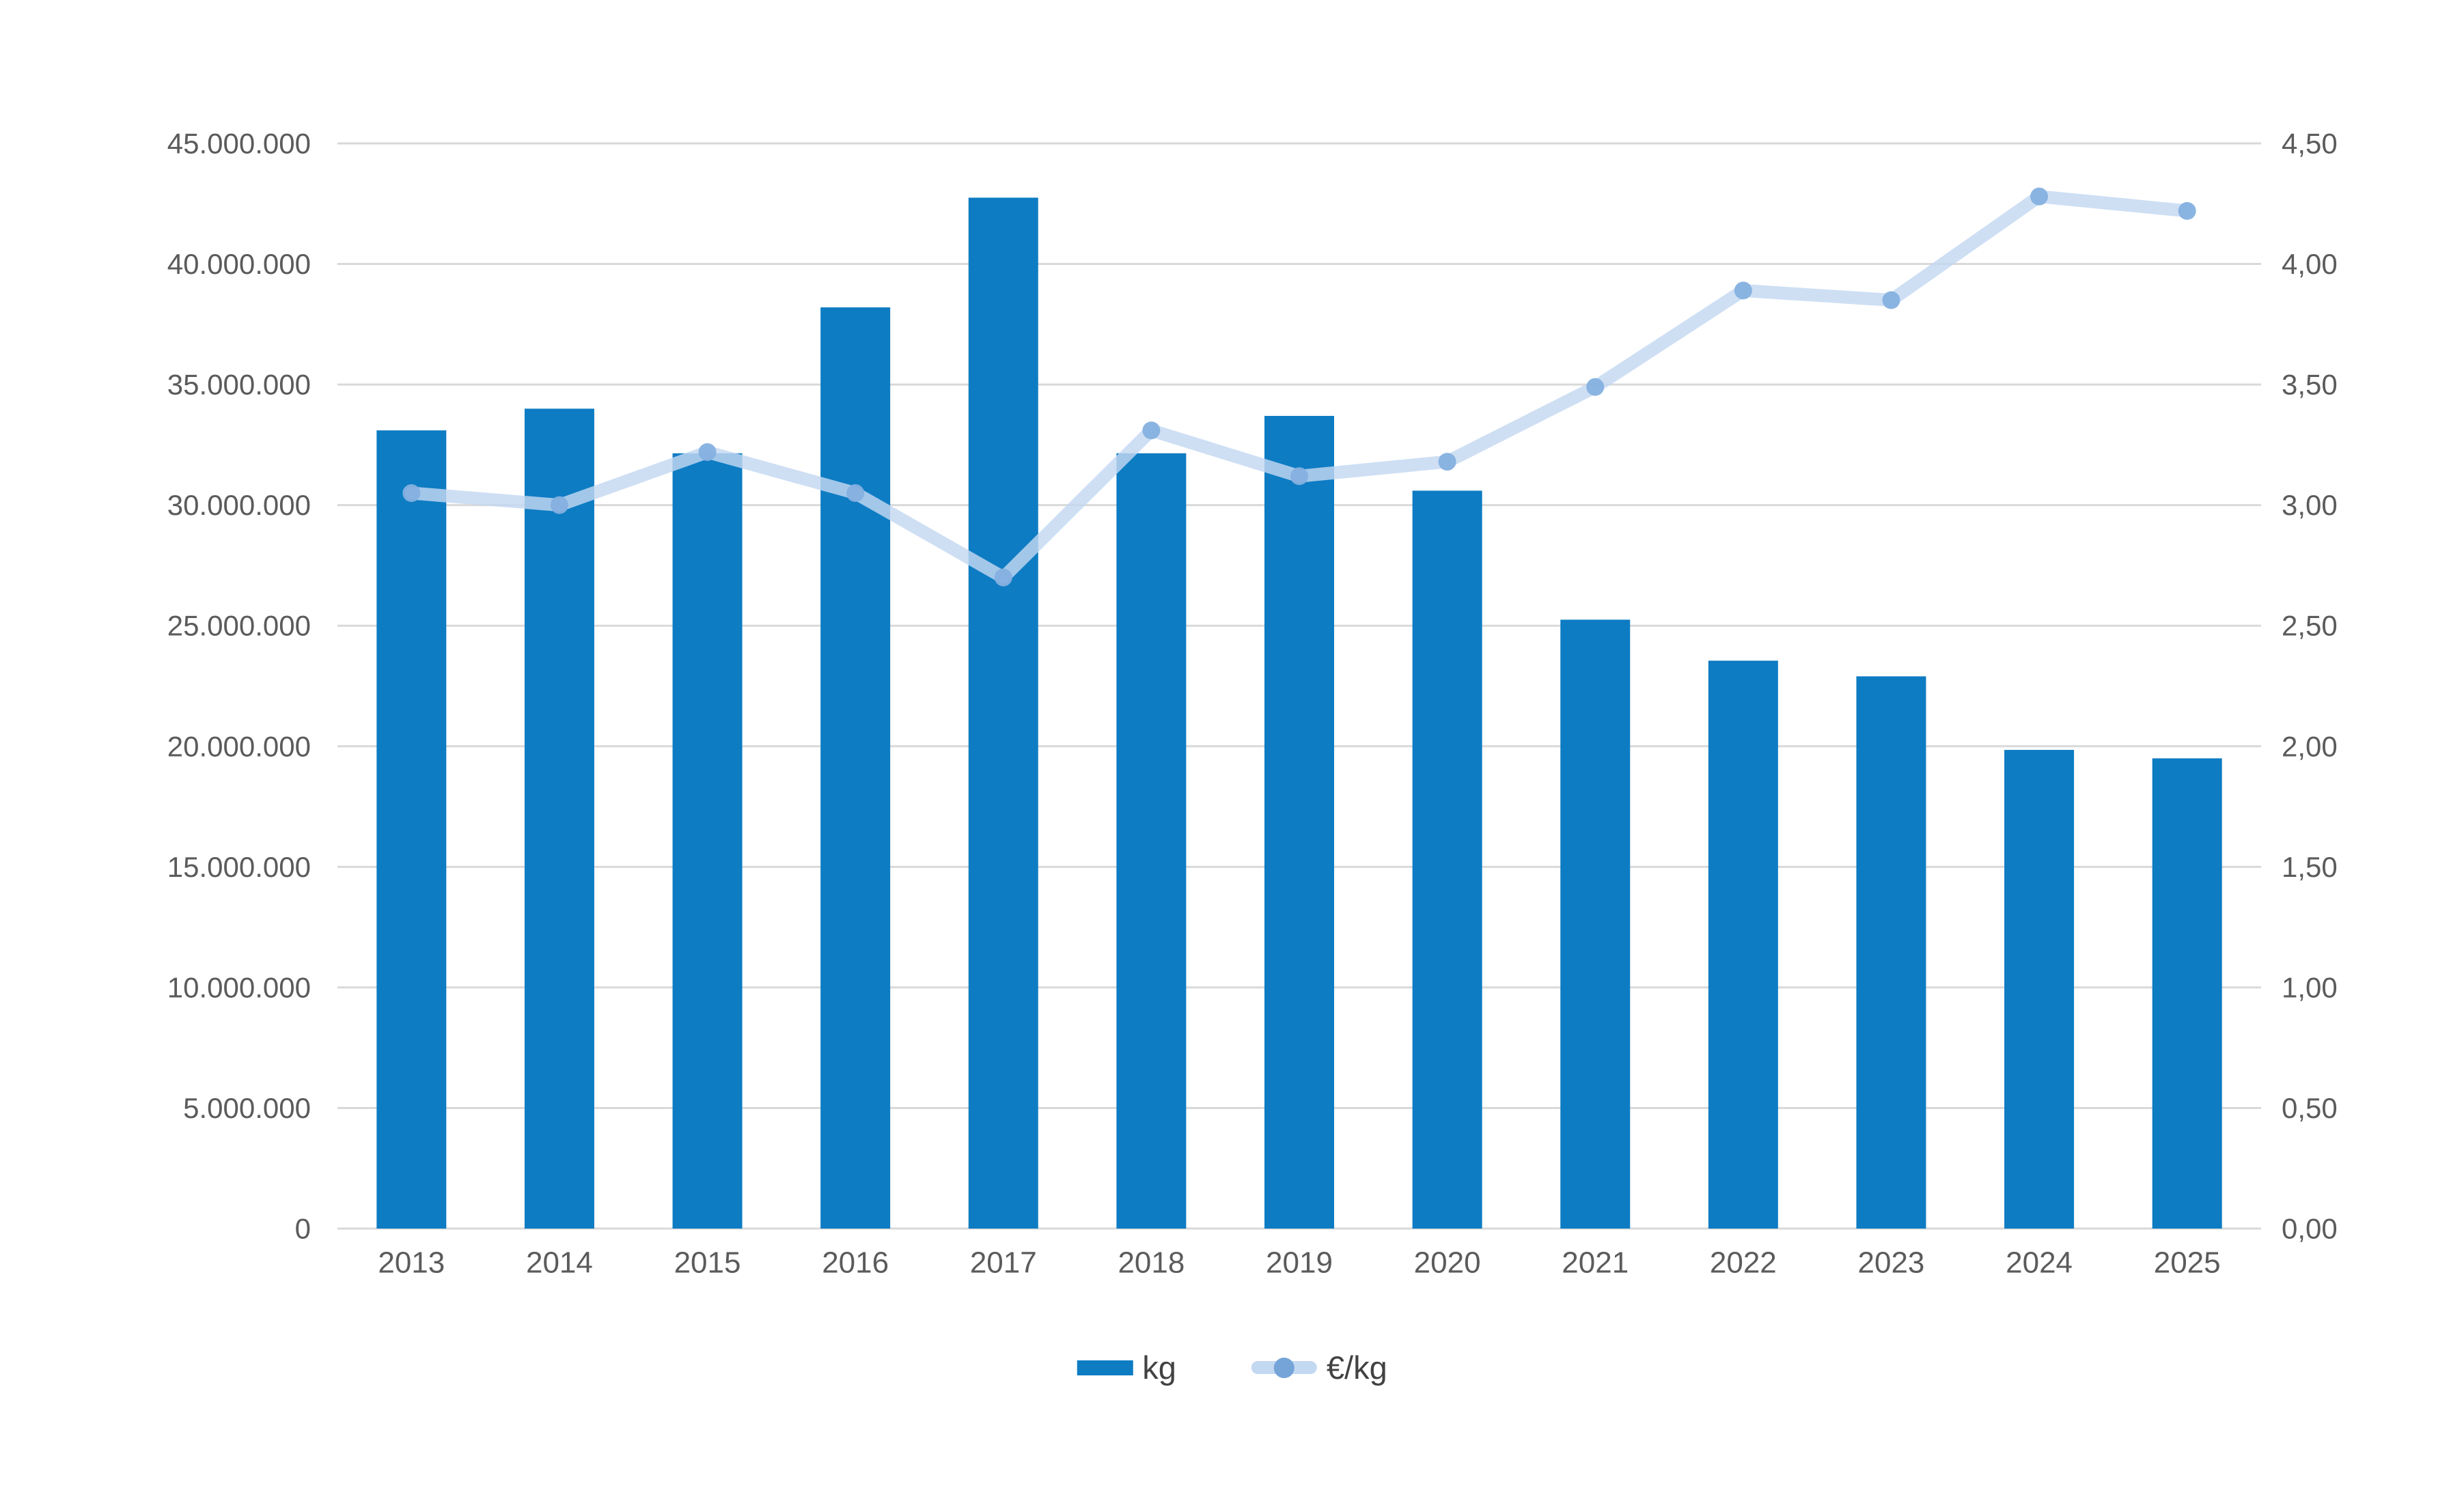 The width and height of the screenshot is (2464, 1499). What do you see at coordinates (559, 1263) in the screenshot?
I see `x-tick-label-2014: 2014` at bounding box center [559, 1263].